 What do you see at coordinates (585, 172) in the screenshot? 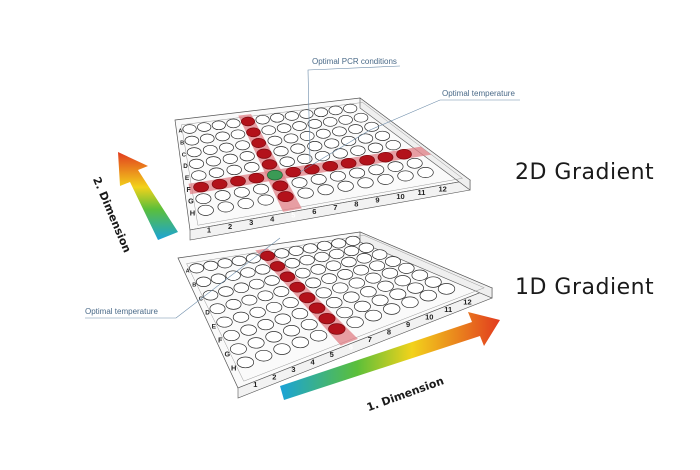
I see `label-2d-gradient: 2D Gradient` at bounding box center [585, 172].